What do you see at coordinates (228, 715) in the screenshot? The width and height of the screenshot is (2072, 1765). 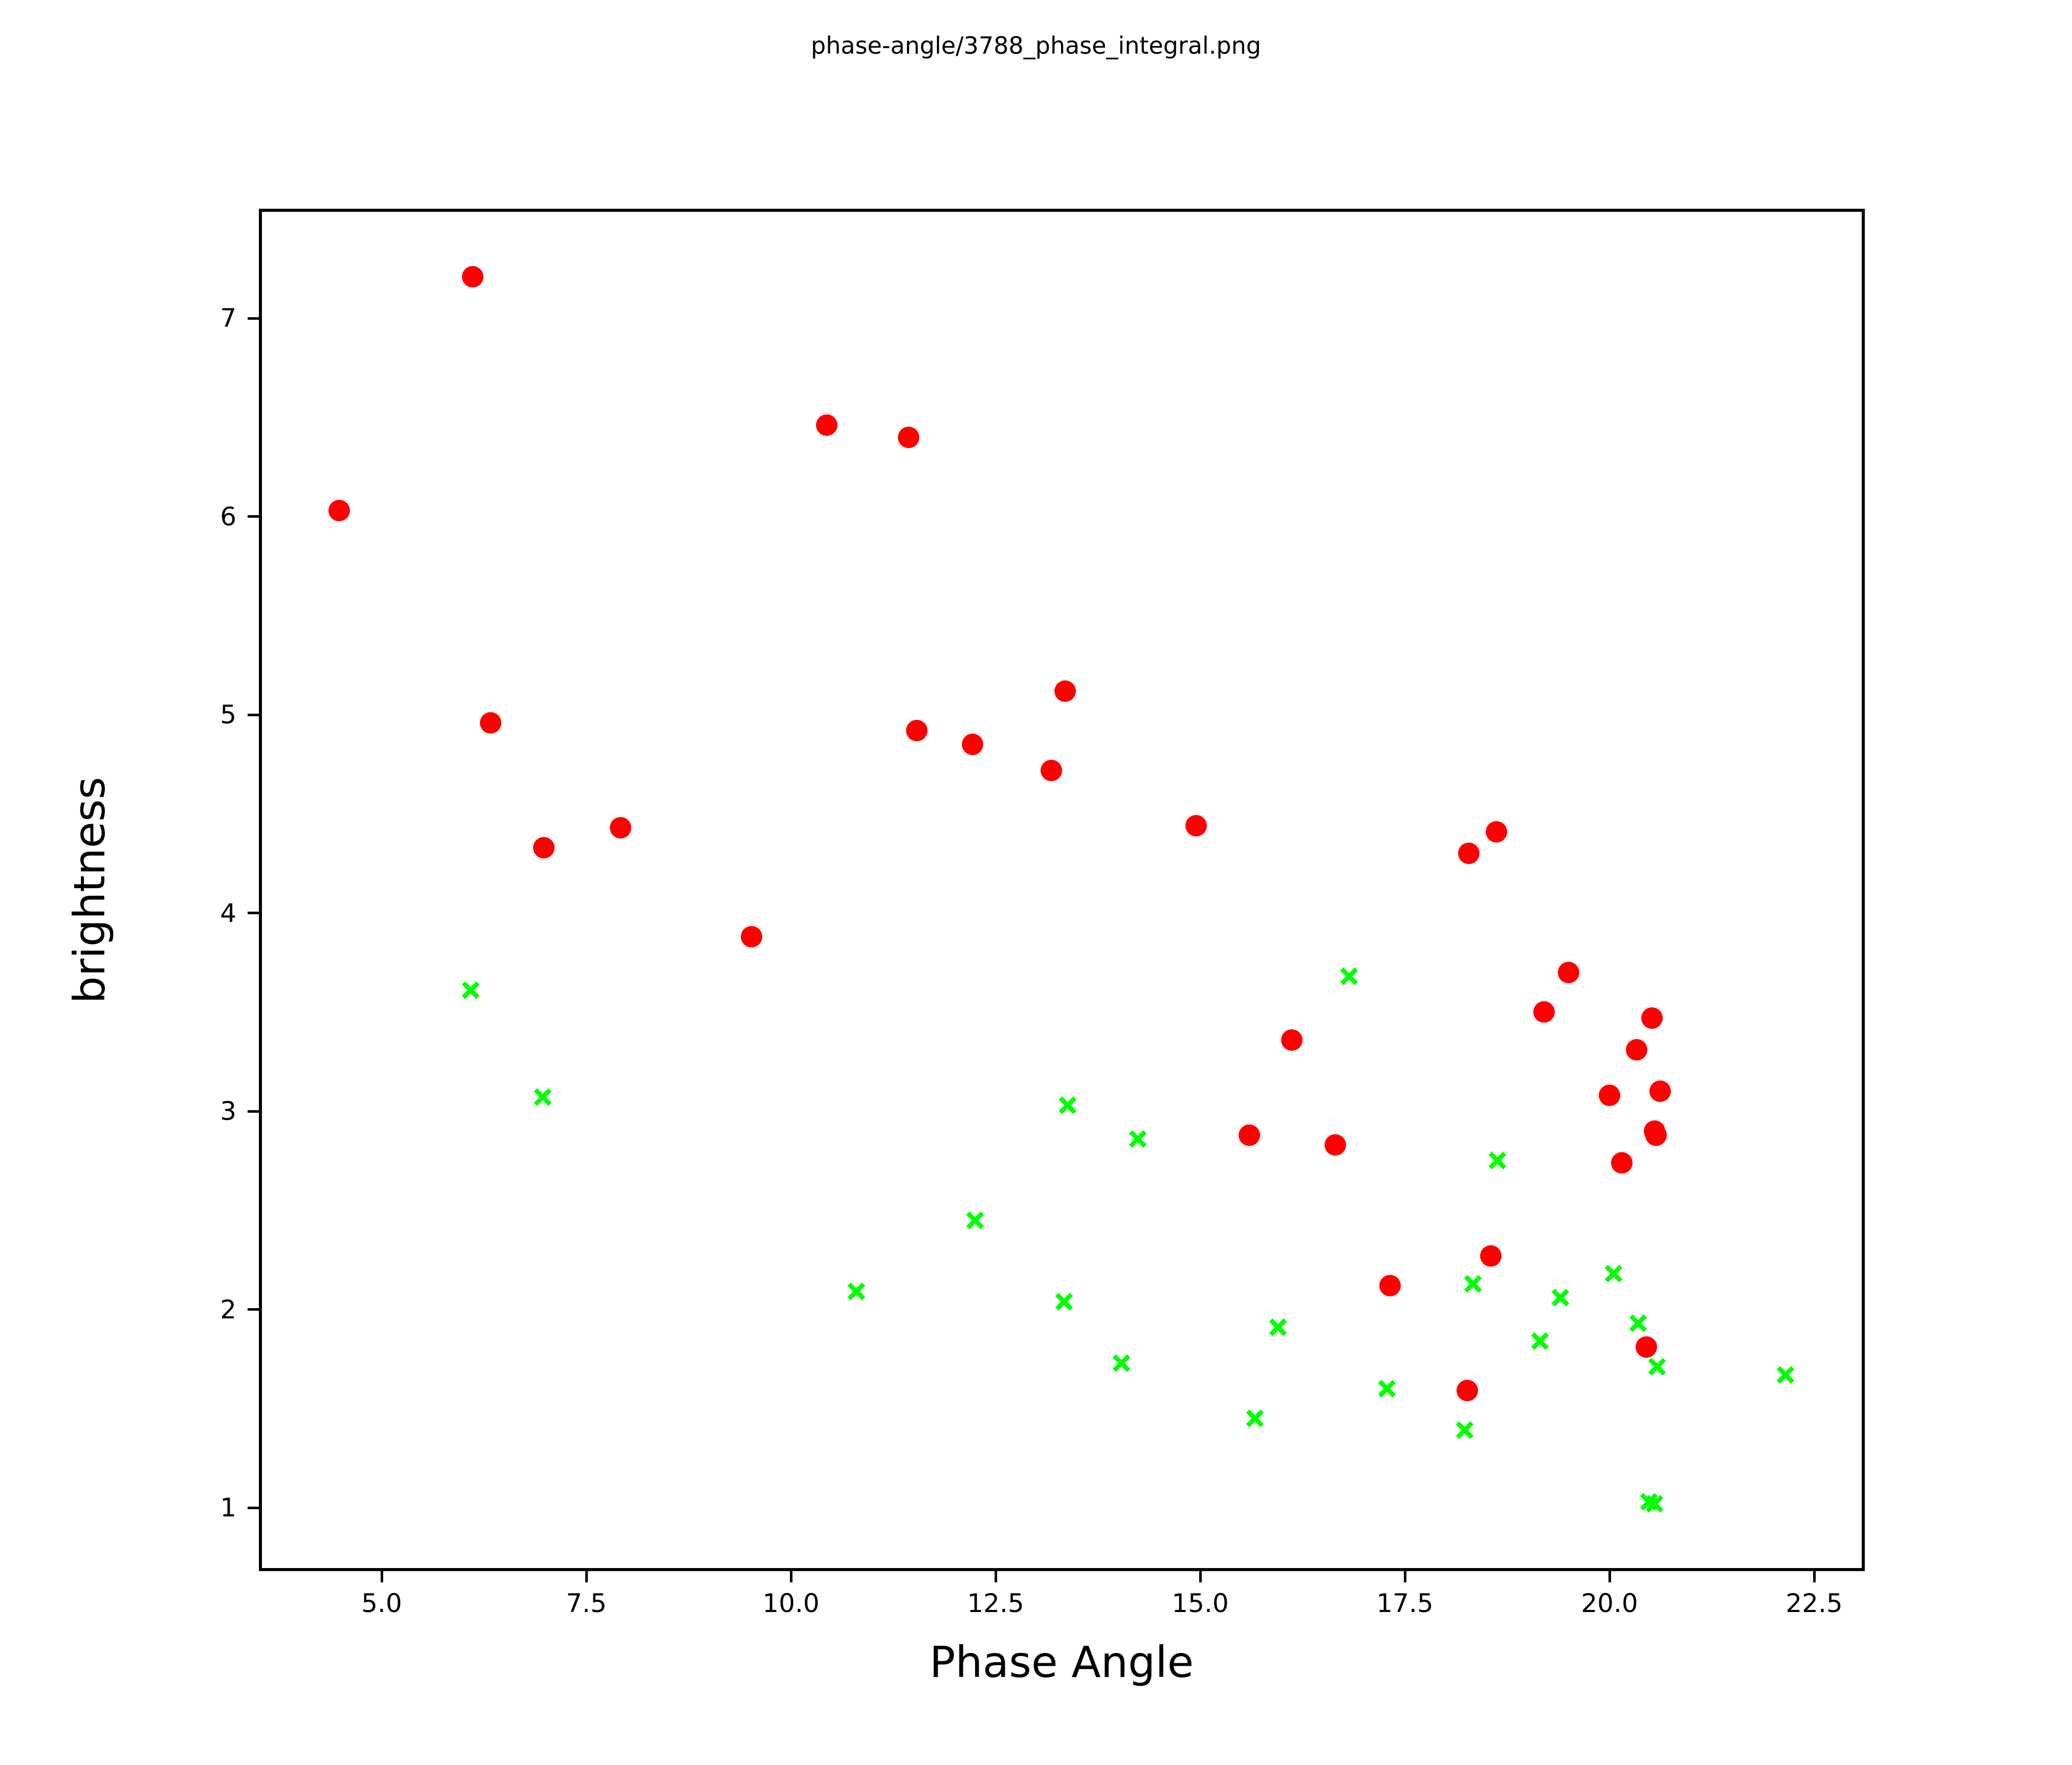 I see `y-tick-label: 5` at bounding box center [228, 715].